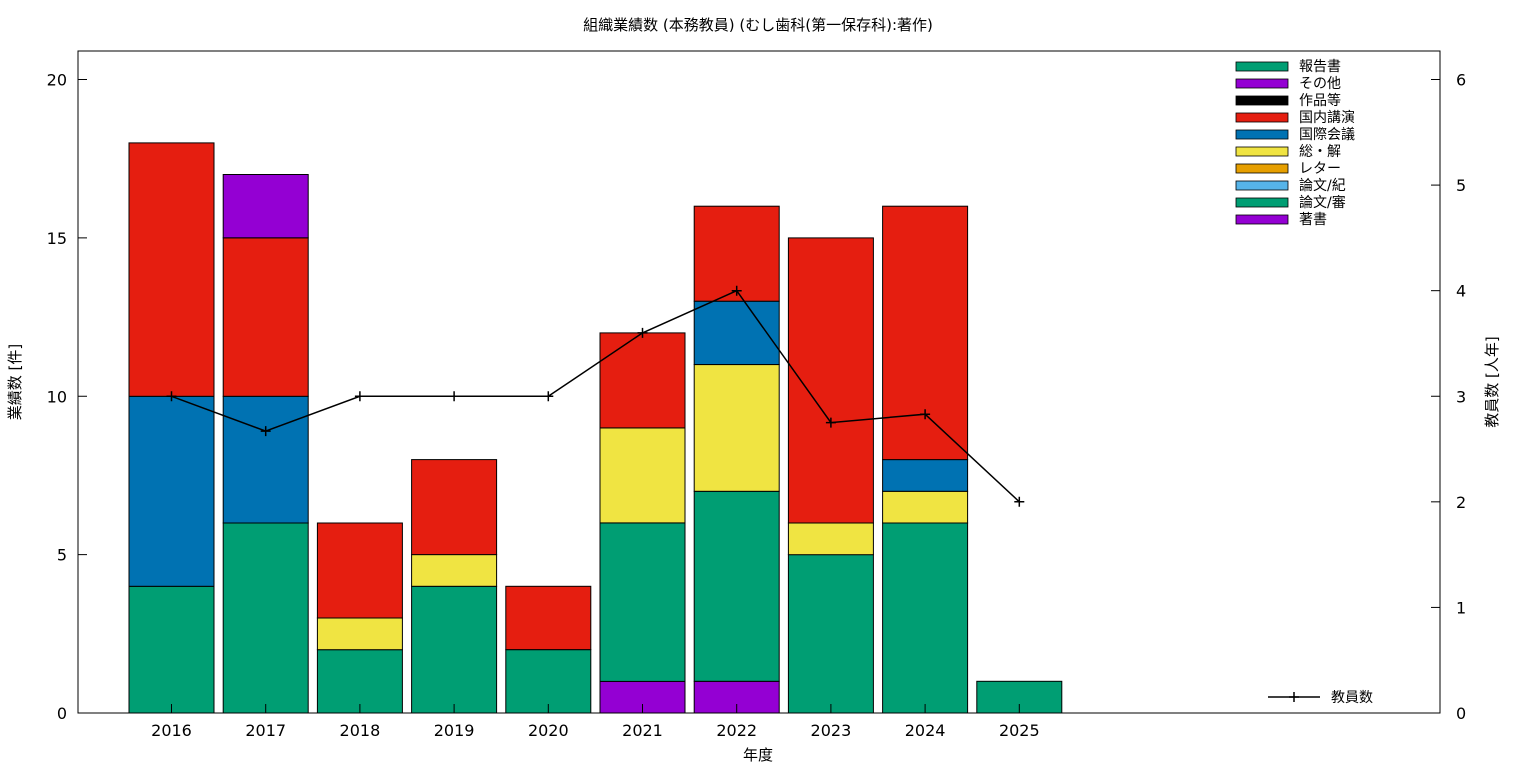  What do you see at coordinates (1492, 381) in the screenshot?
I see `y2-axis-label: 教員数 [人年]` at bounding box center [1492, 381].